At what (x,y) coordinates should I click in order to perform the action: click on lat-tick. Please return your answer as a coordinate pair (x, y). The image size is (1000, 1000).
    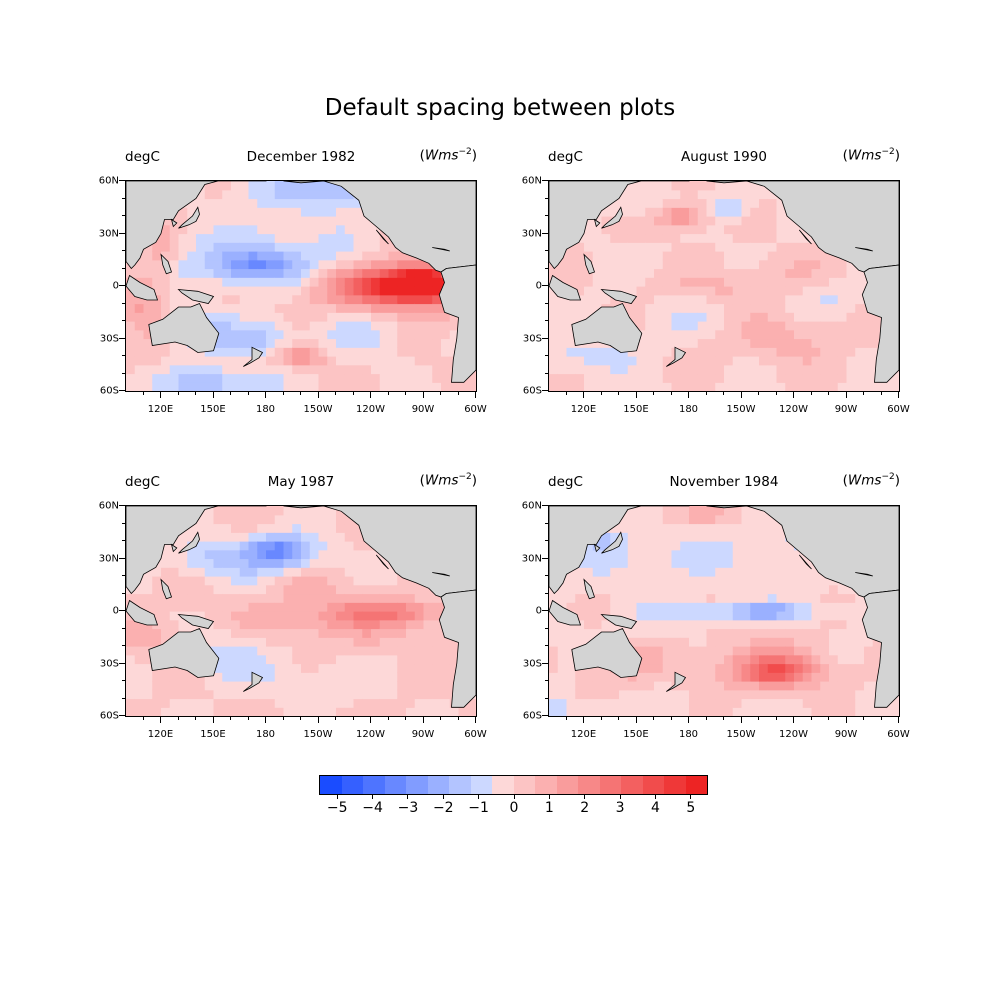
    Looking at the image, I should click on (122, 390).